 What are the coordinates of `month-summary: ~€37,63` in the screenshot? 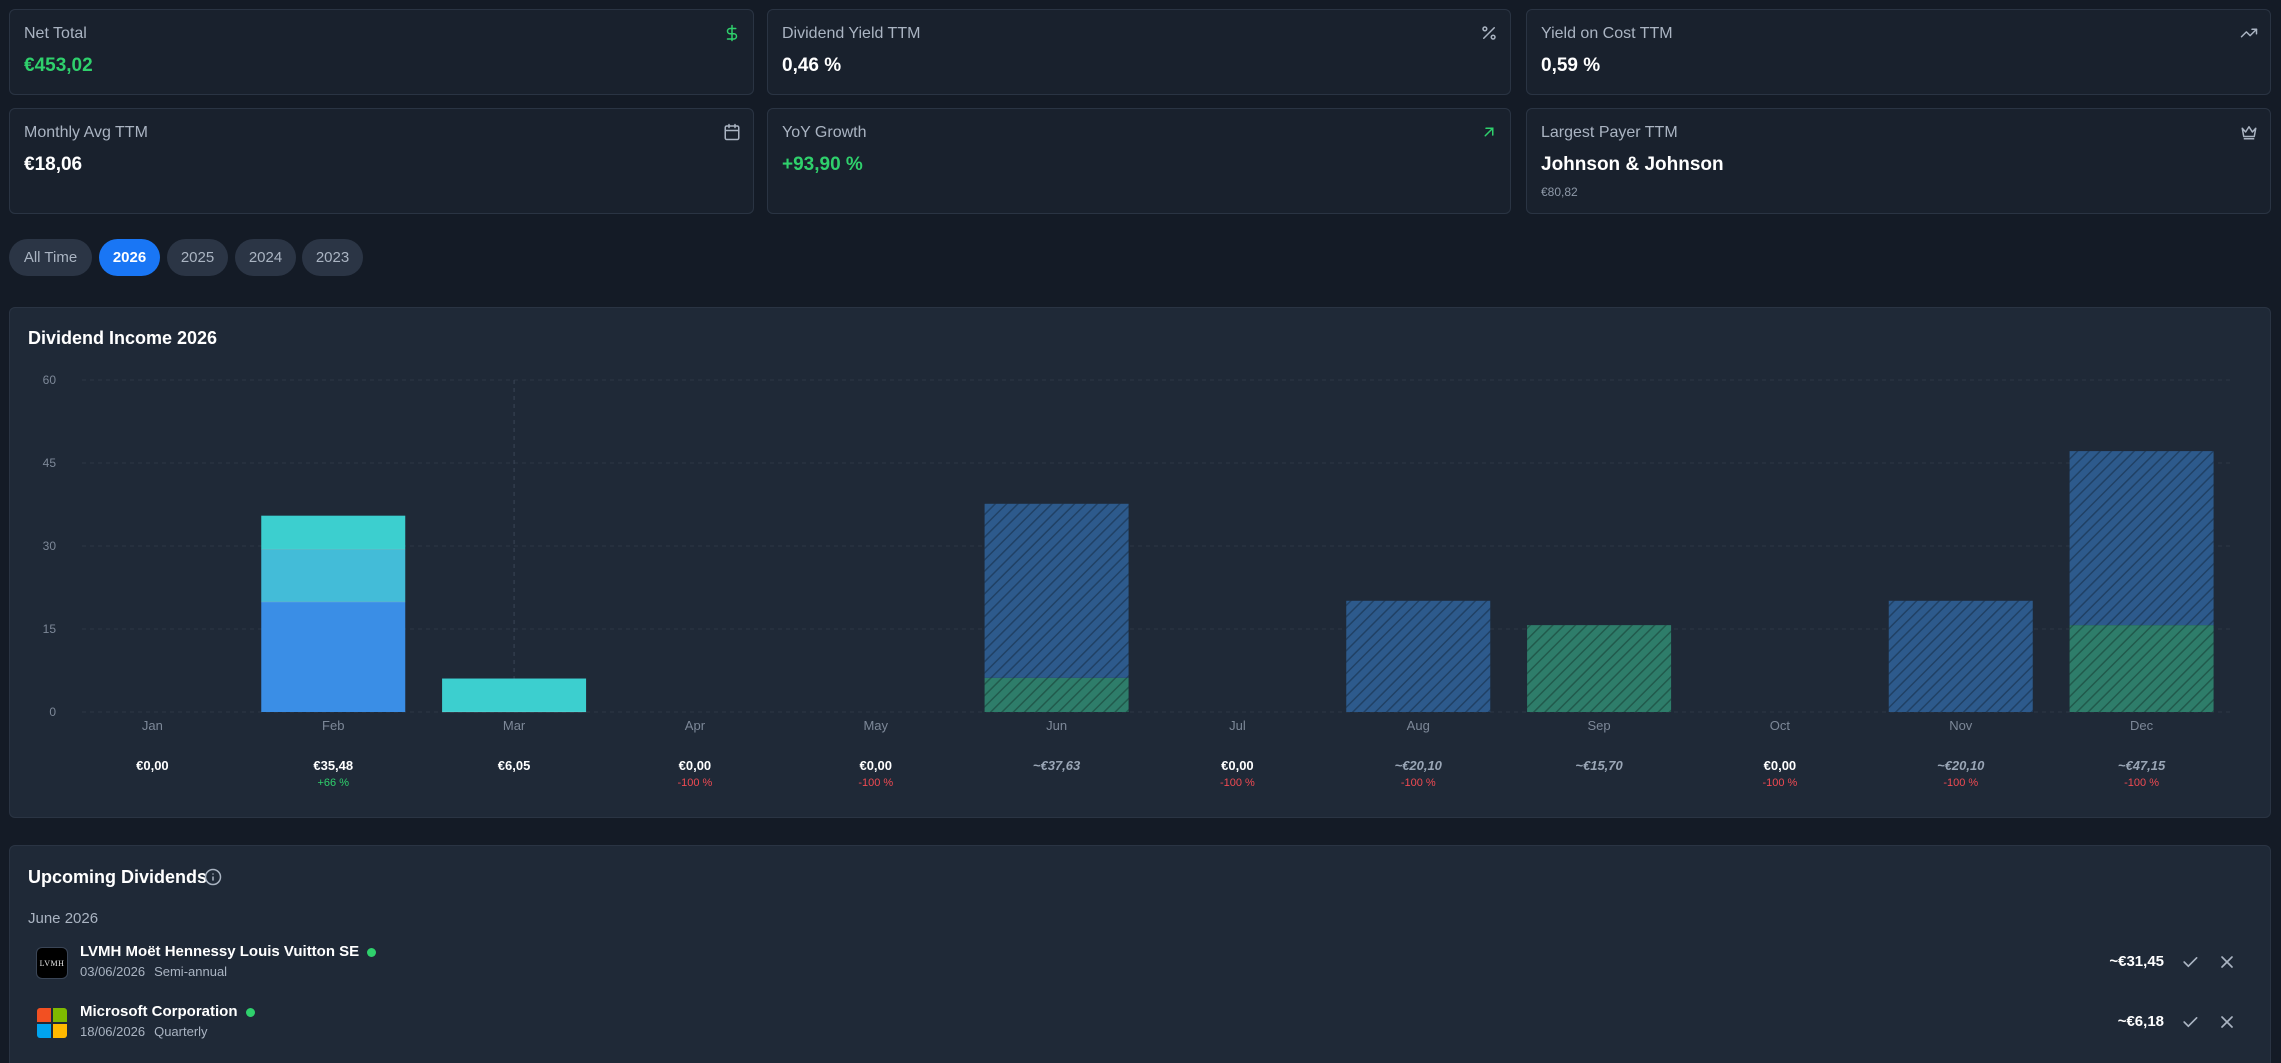 It's located at (1057, 765).